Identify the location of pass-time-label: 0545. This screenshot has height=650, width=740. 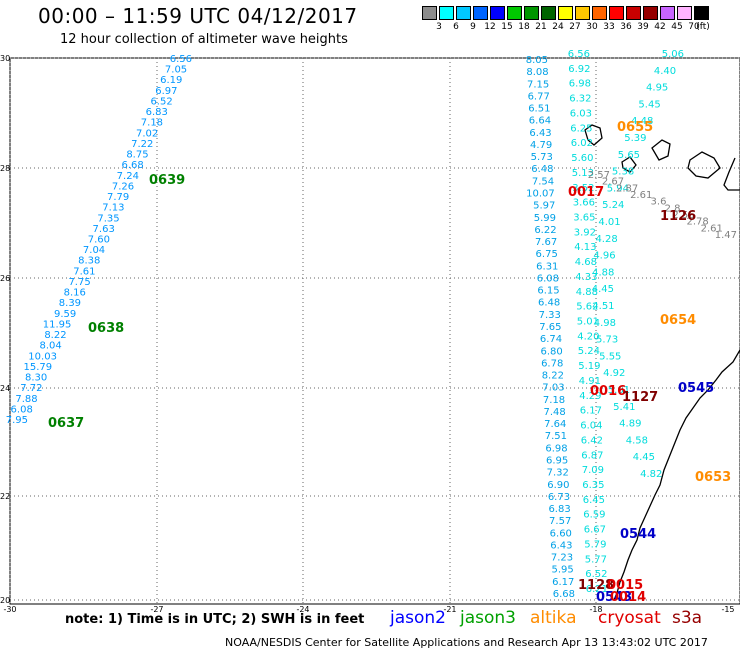
(696, 388).